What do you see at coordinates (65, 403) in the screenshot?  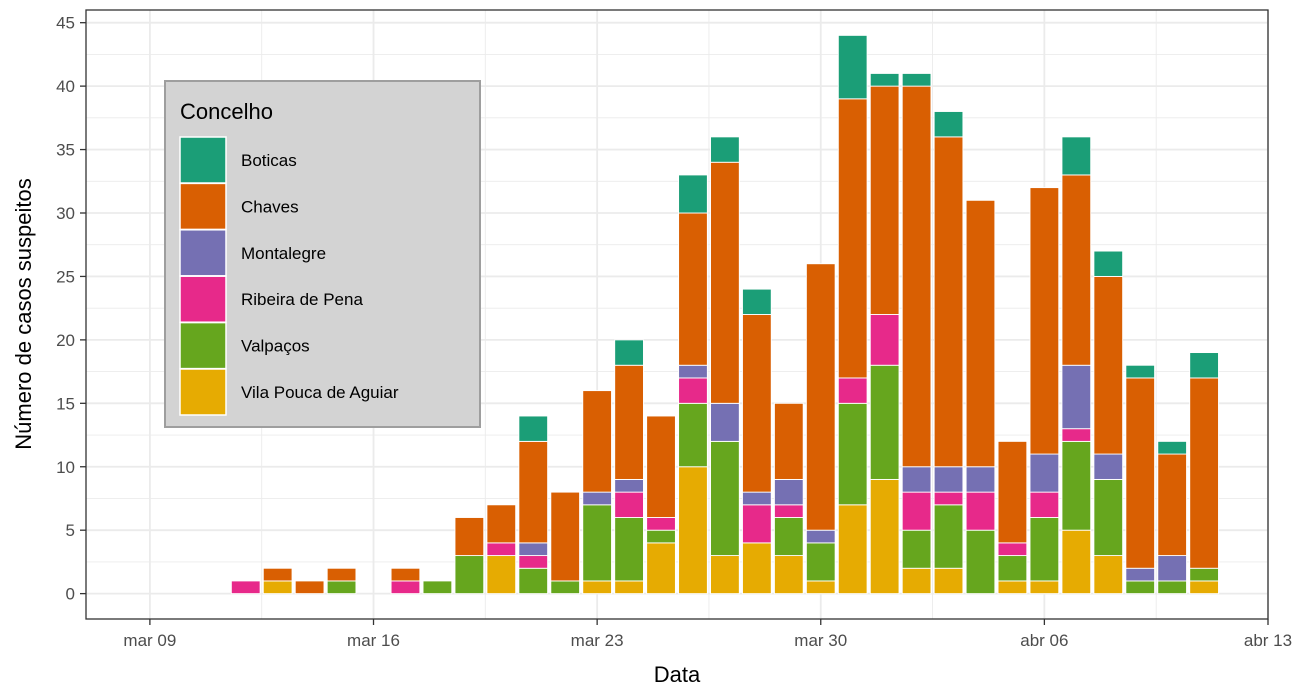 I see `y-tick-label: 15` at bounding box center [65, 403].